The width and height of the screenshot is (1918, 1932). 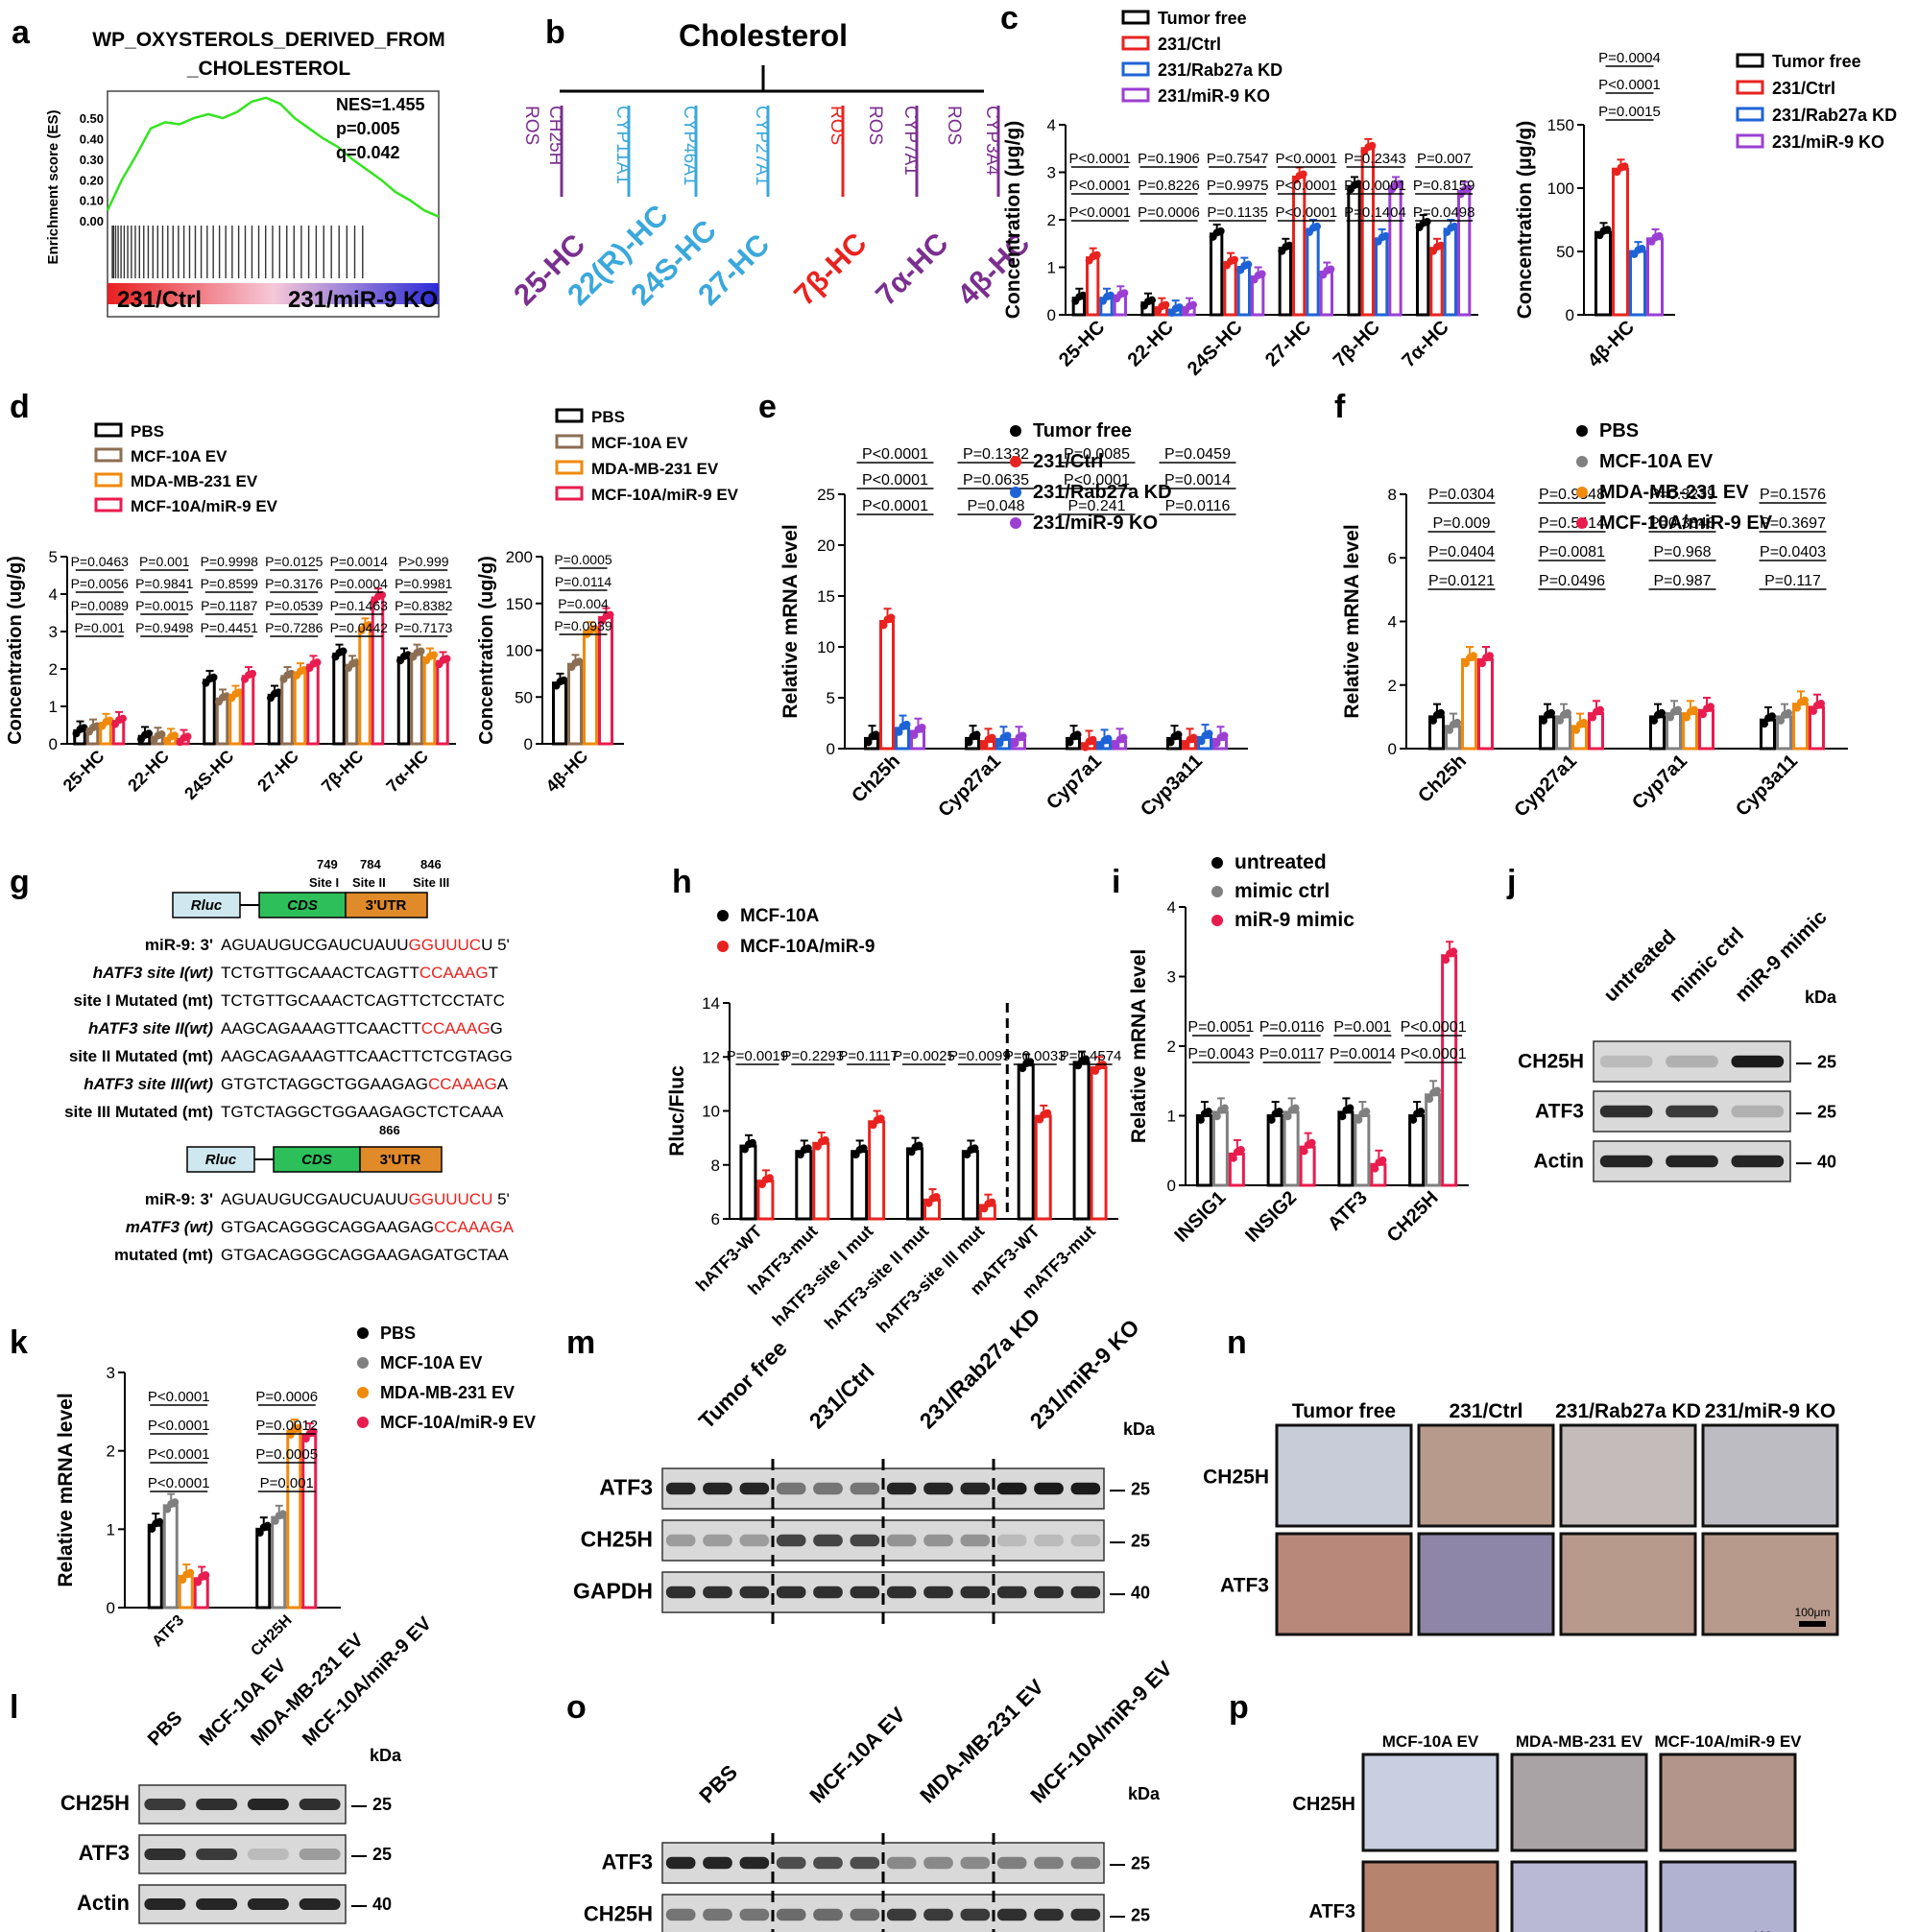 I want to click on y-tick-label: 6, so click(x=1392, y=558).